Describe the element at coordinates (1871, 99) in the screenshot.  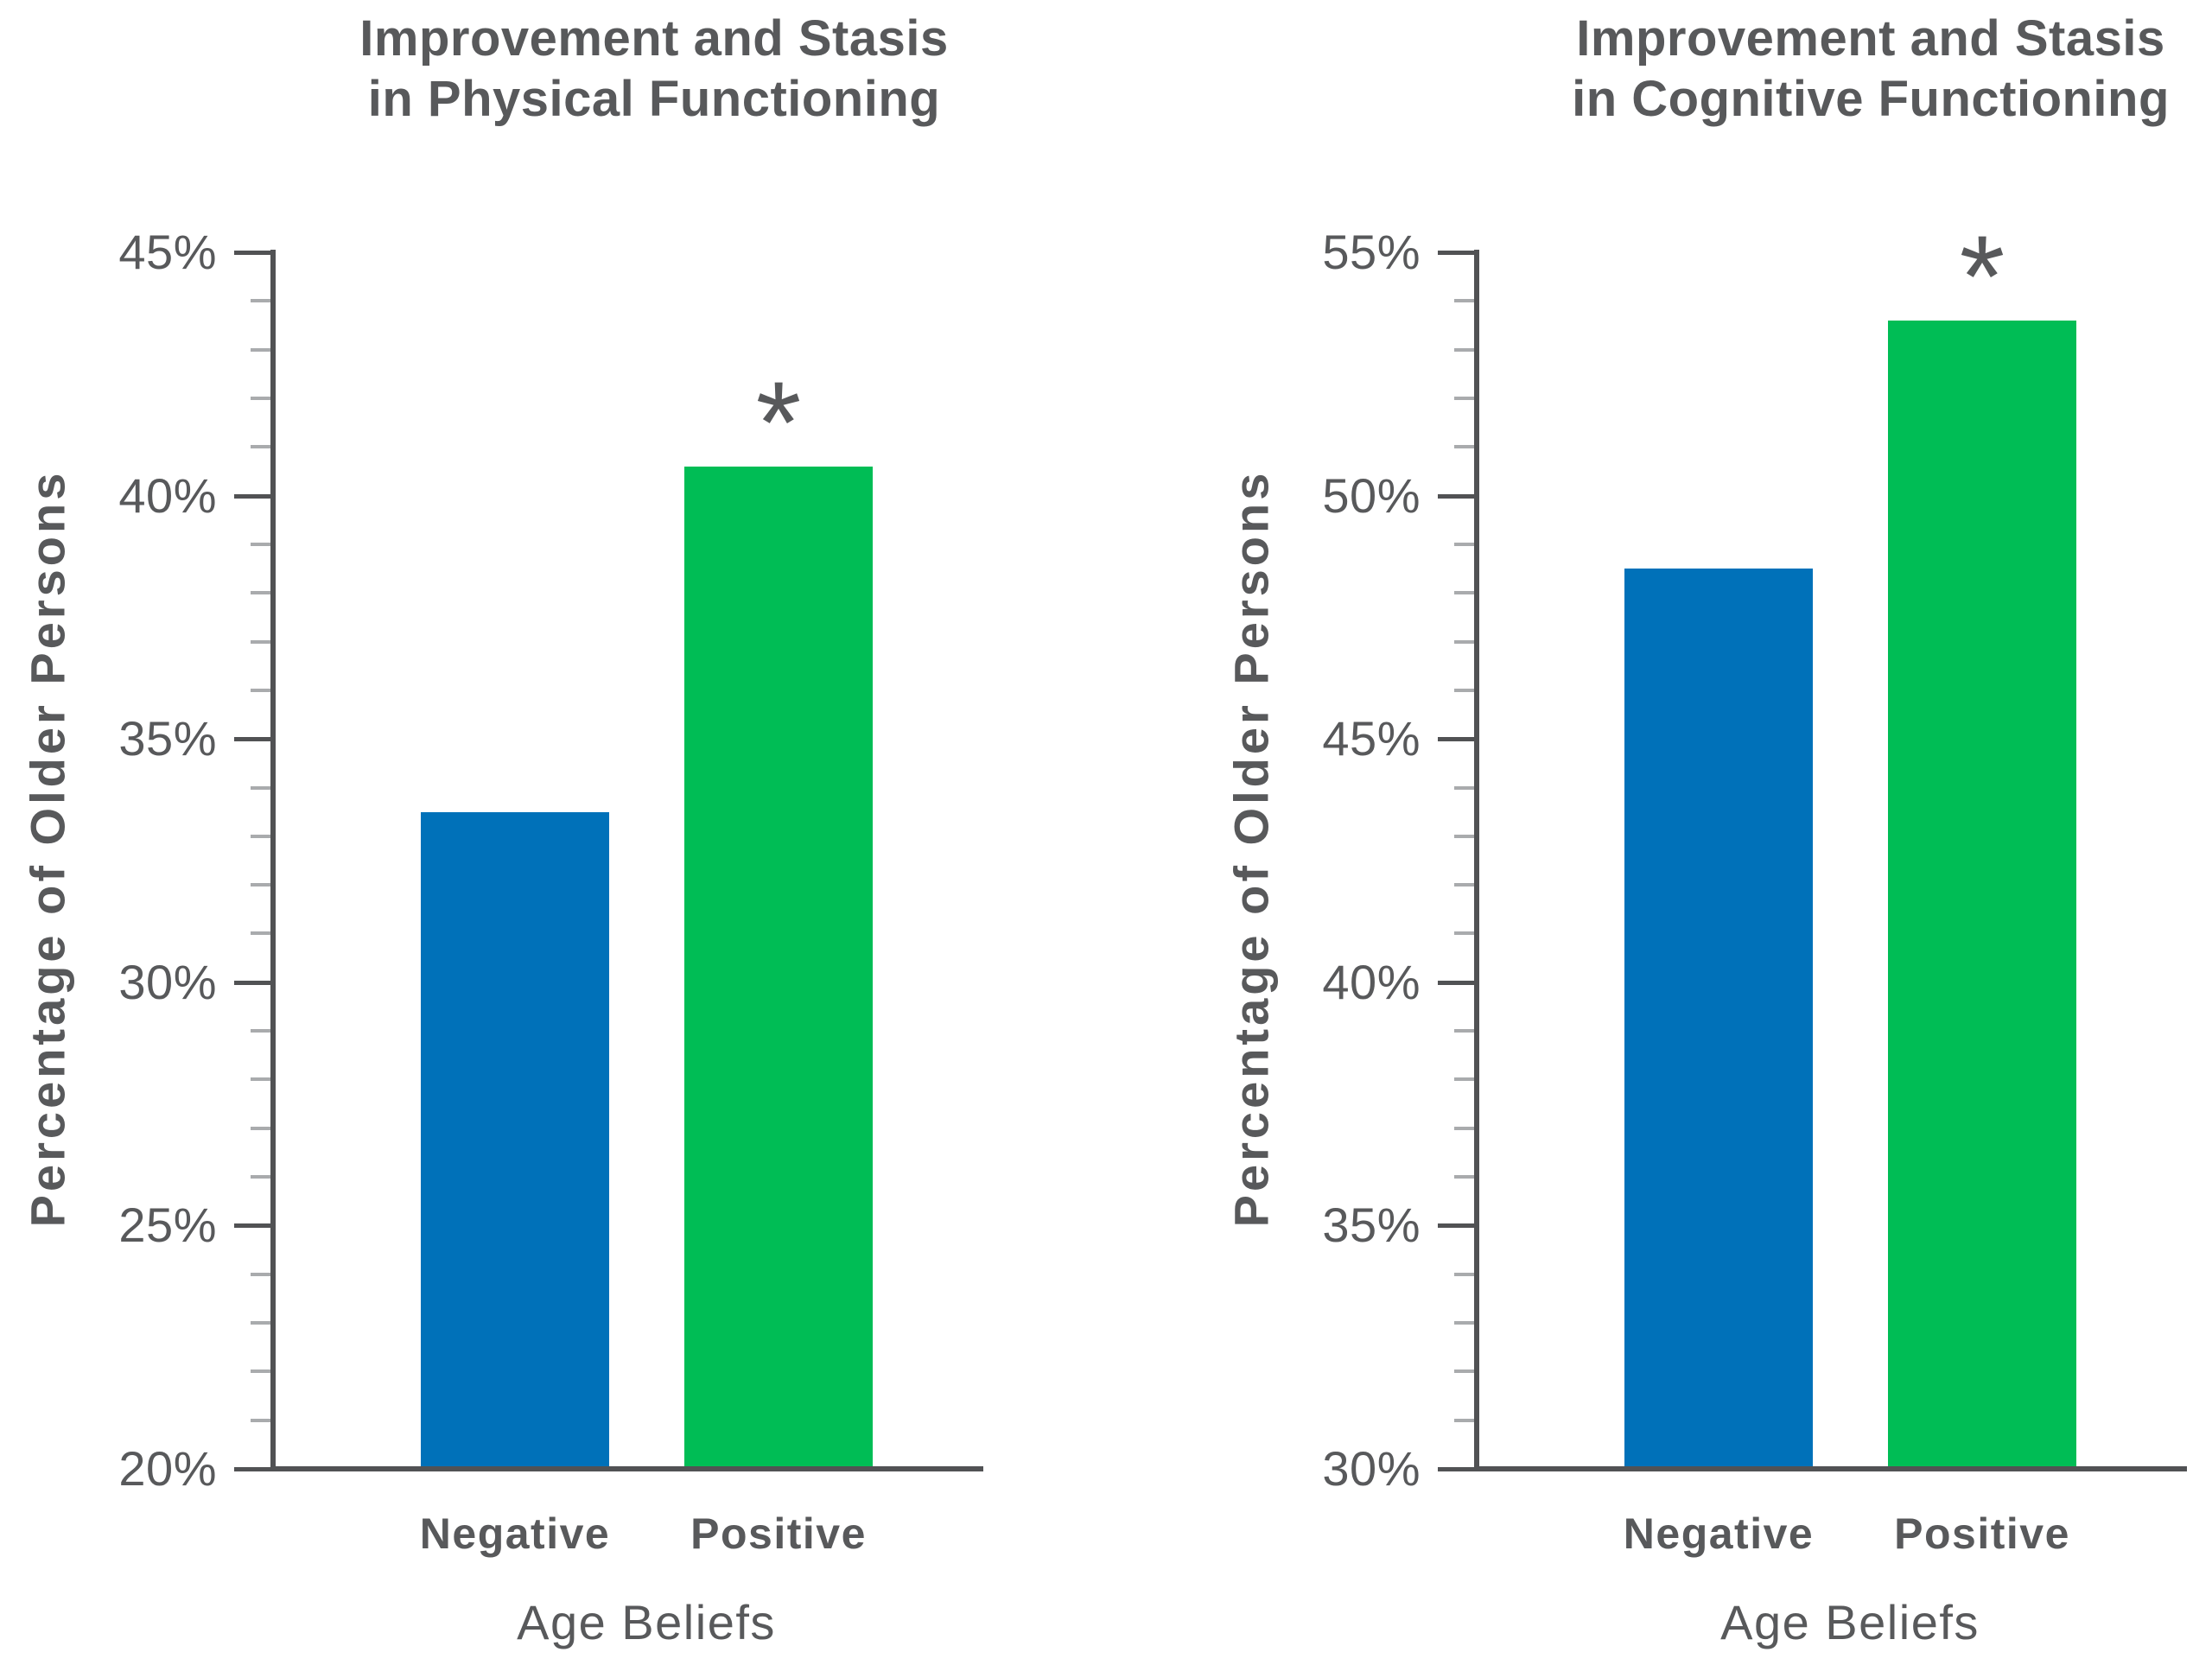
I see `chart-title-line2: in Cognitive Functioning` at that location.